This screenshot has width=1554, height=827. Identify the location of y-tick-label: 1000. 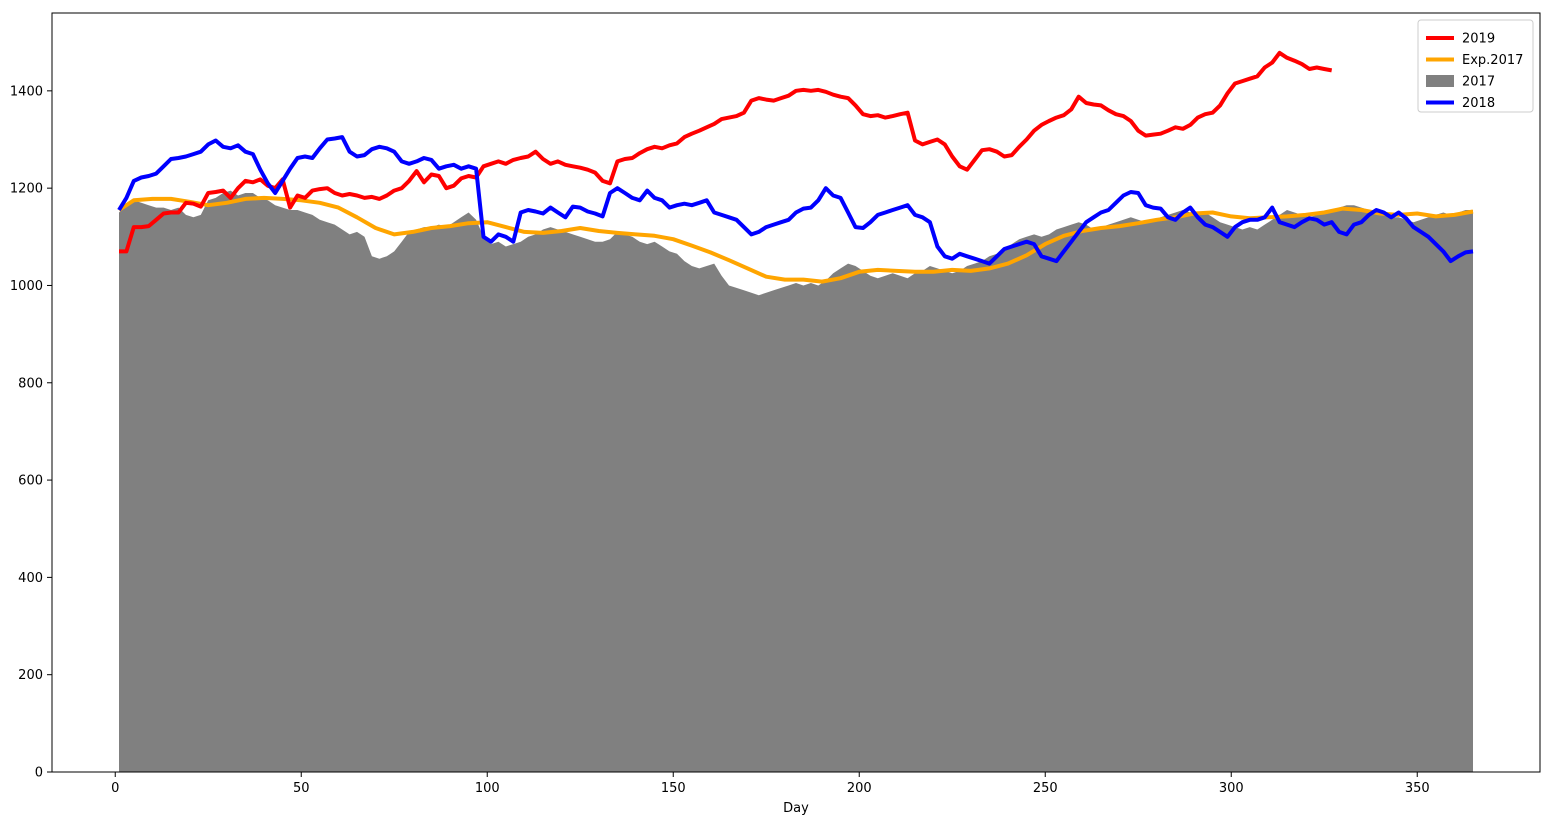
(26, 286).